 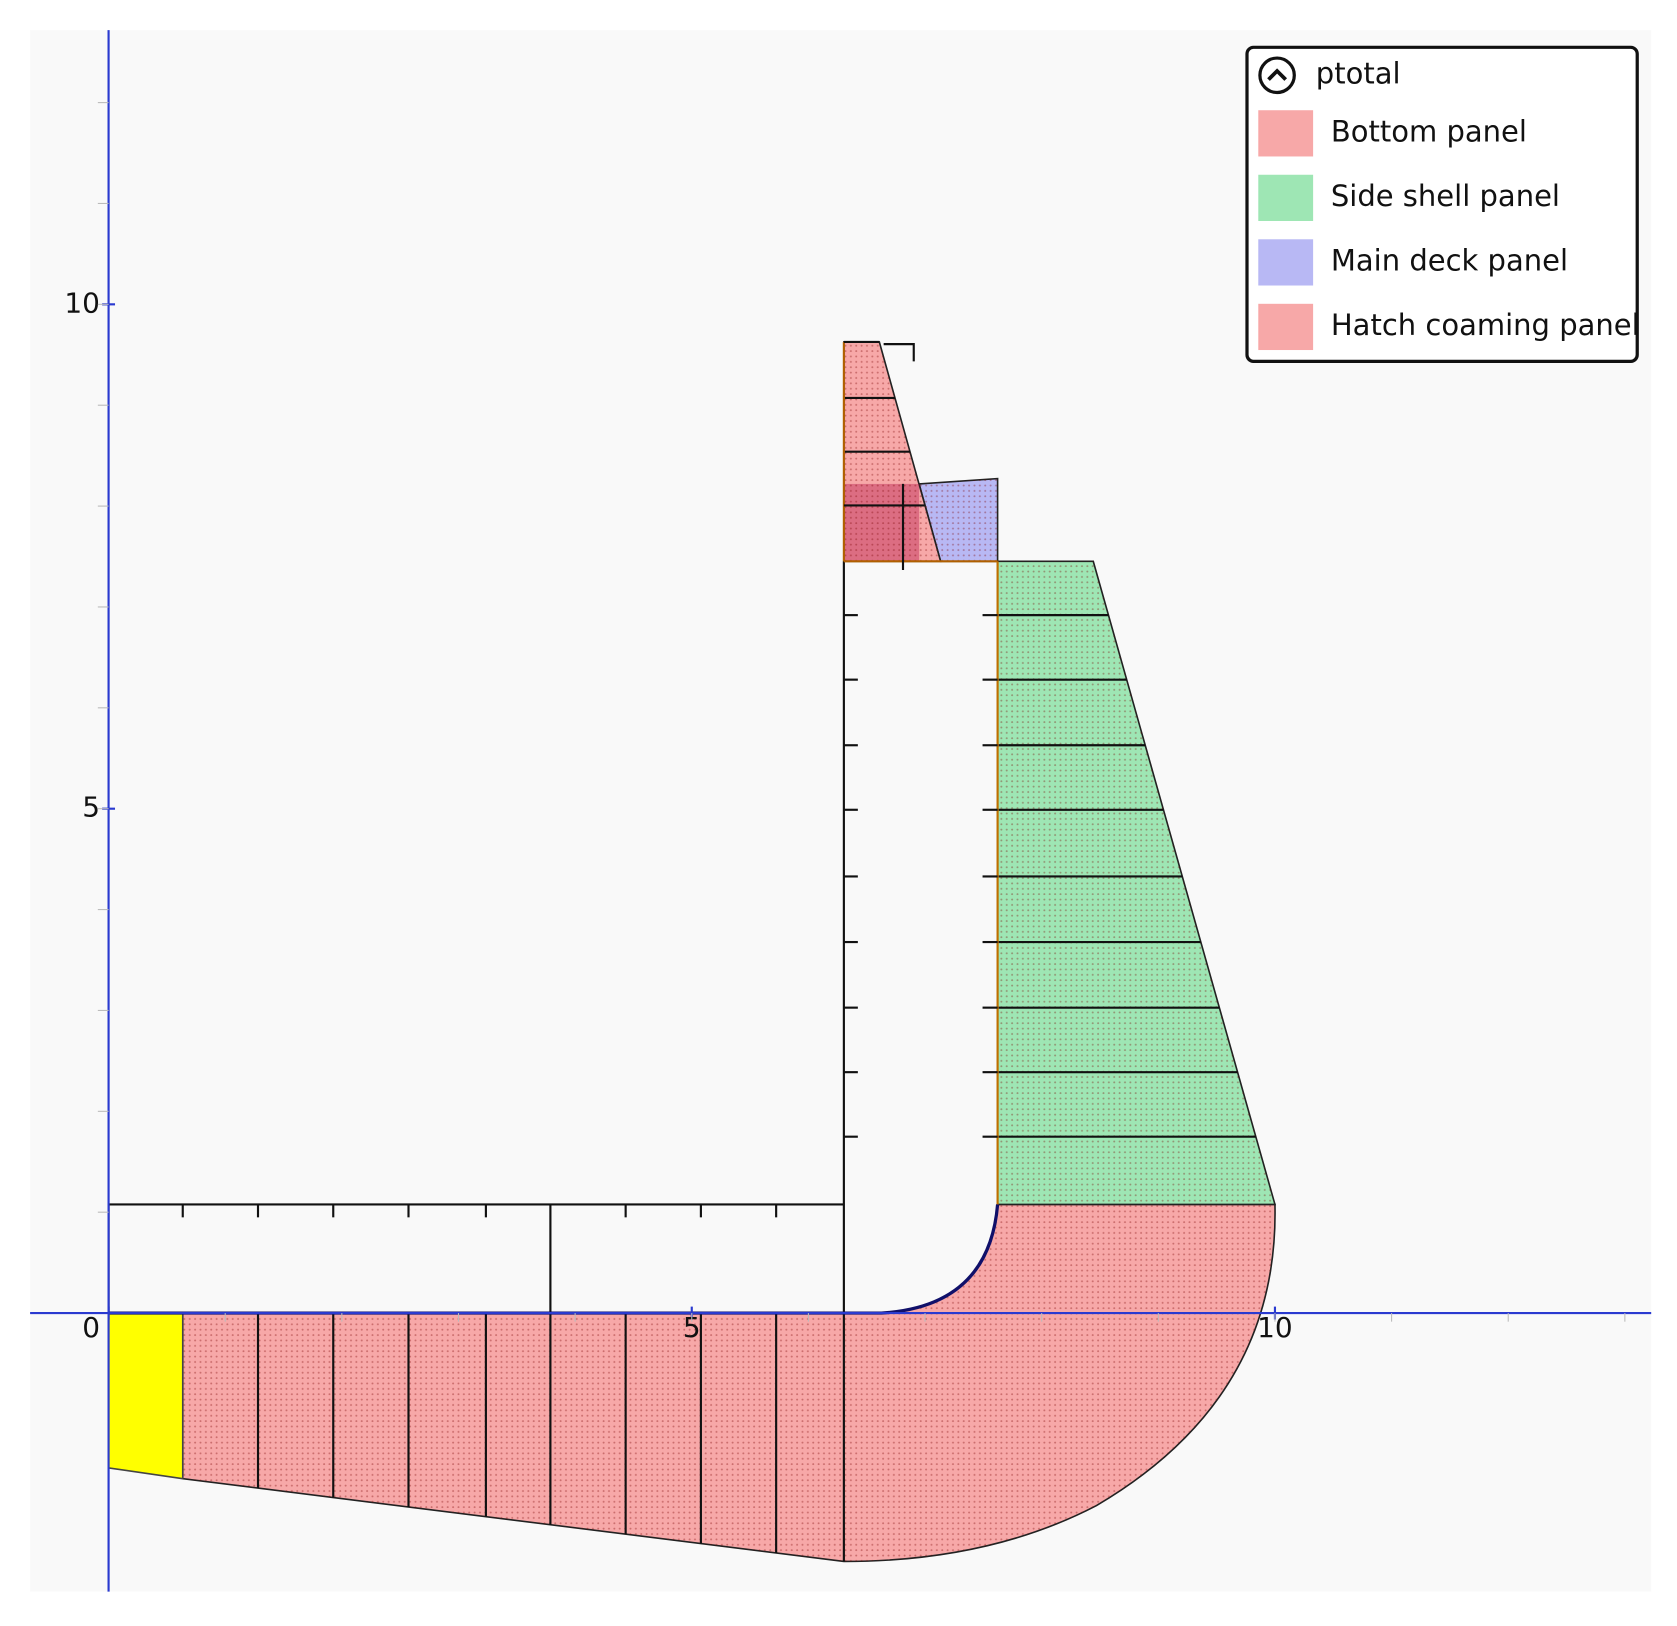 What do you see at coordinates (145, 1396) in the screenshot?
I see `keel-region` at bounding box center [145, 1396].